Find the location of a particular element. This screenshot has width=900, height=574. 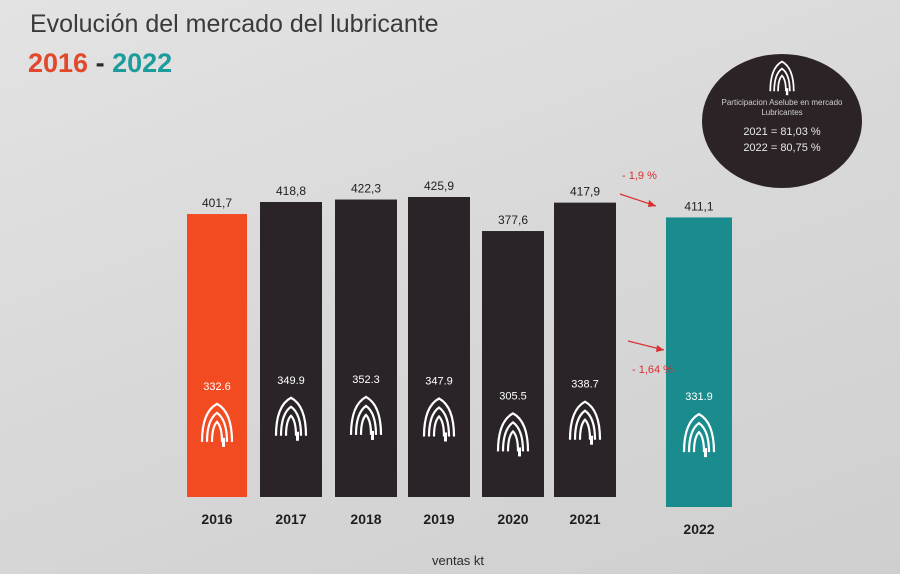

bar-value-label: 418,8 is located at coordinates (291, 191).